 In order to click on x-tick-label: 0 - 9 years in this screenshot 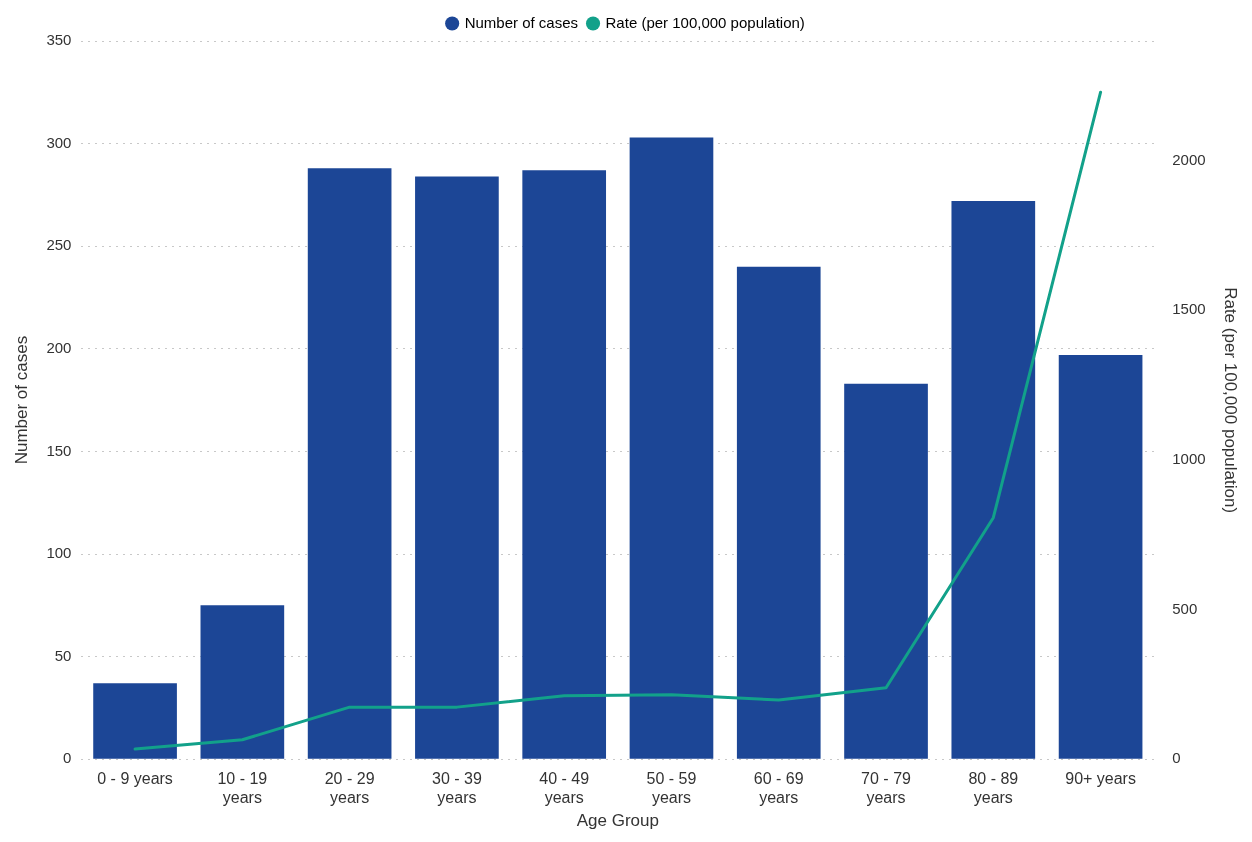, I will do `click(135, 779)`.